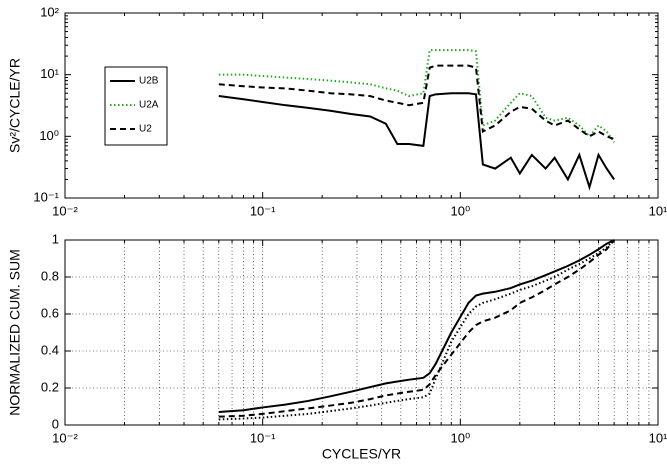  Describe the element at coordinates (145, 129) in the screenshot. I see `legend-label: U2` at that location.